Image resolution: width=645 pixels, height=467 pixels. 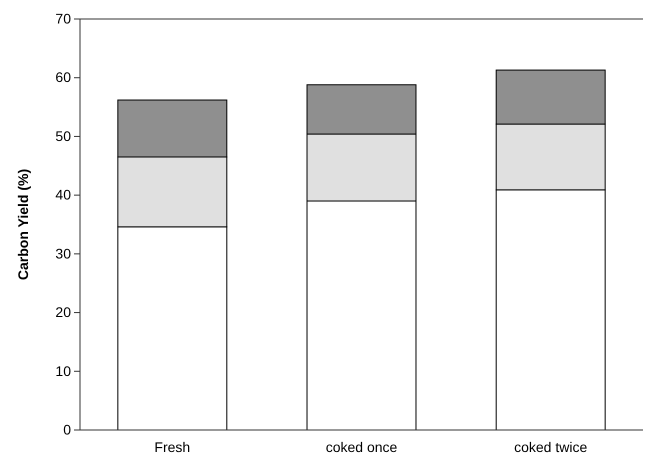 I want to click on y-tick-label: 10, so click(x=63, y=370).